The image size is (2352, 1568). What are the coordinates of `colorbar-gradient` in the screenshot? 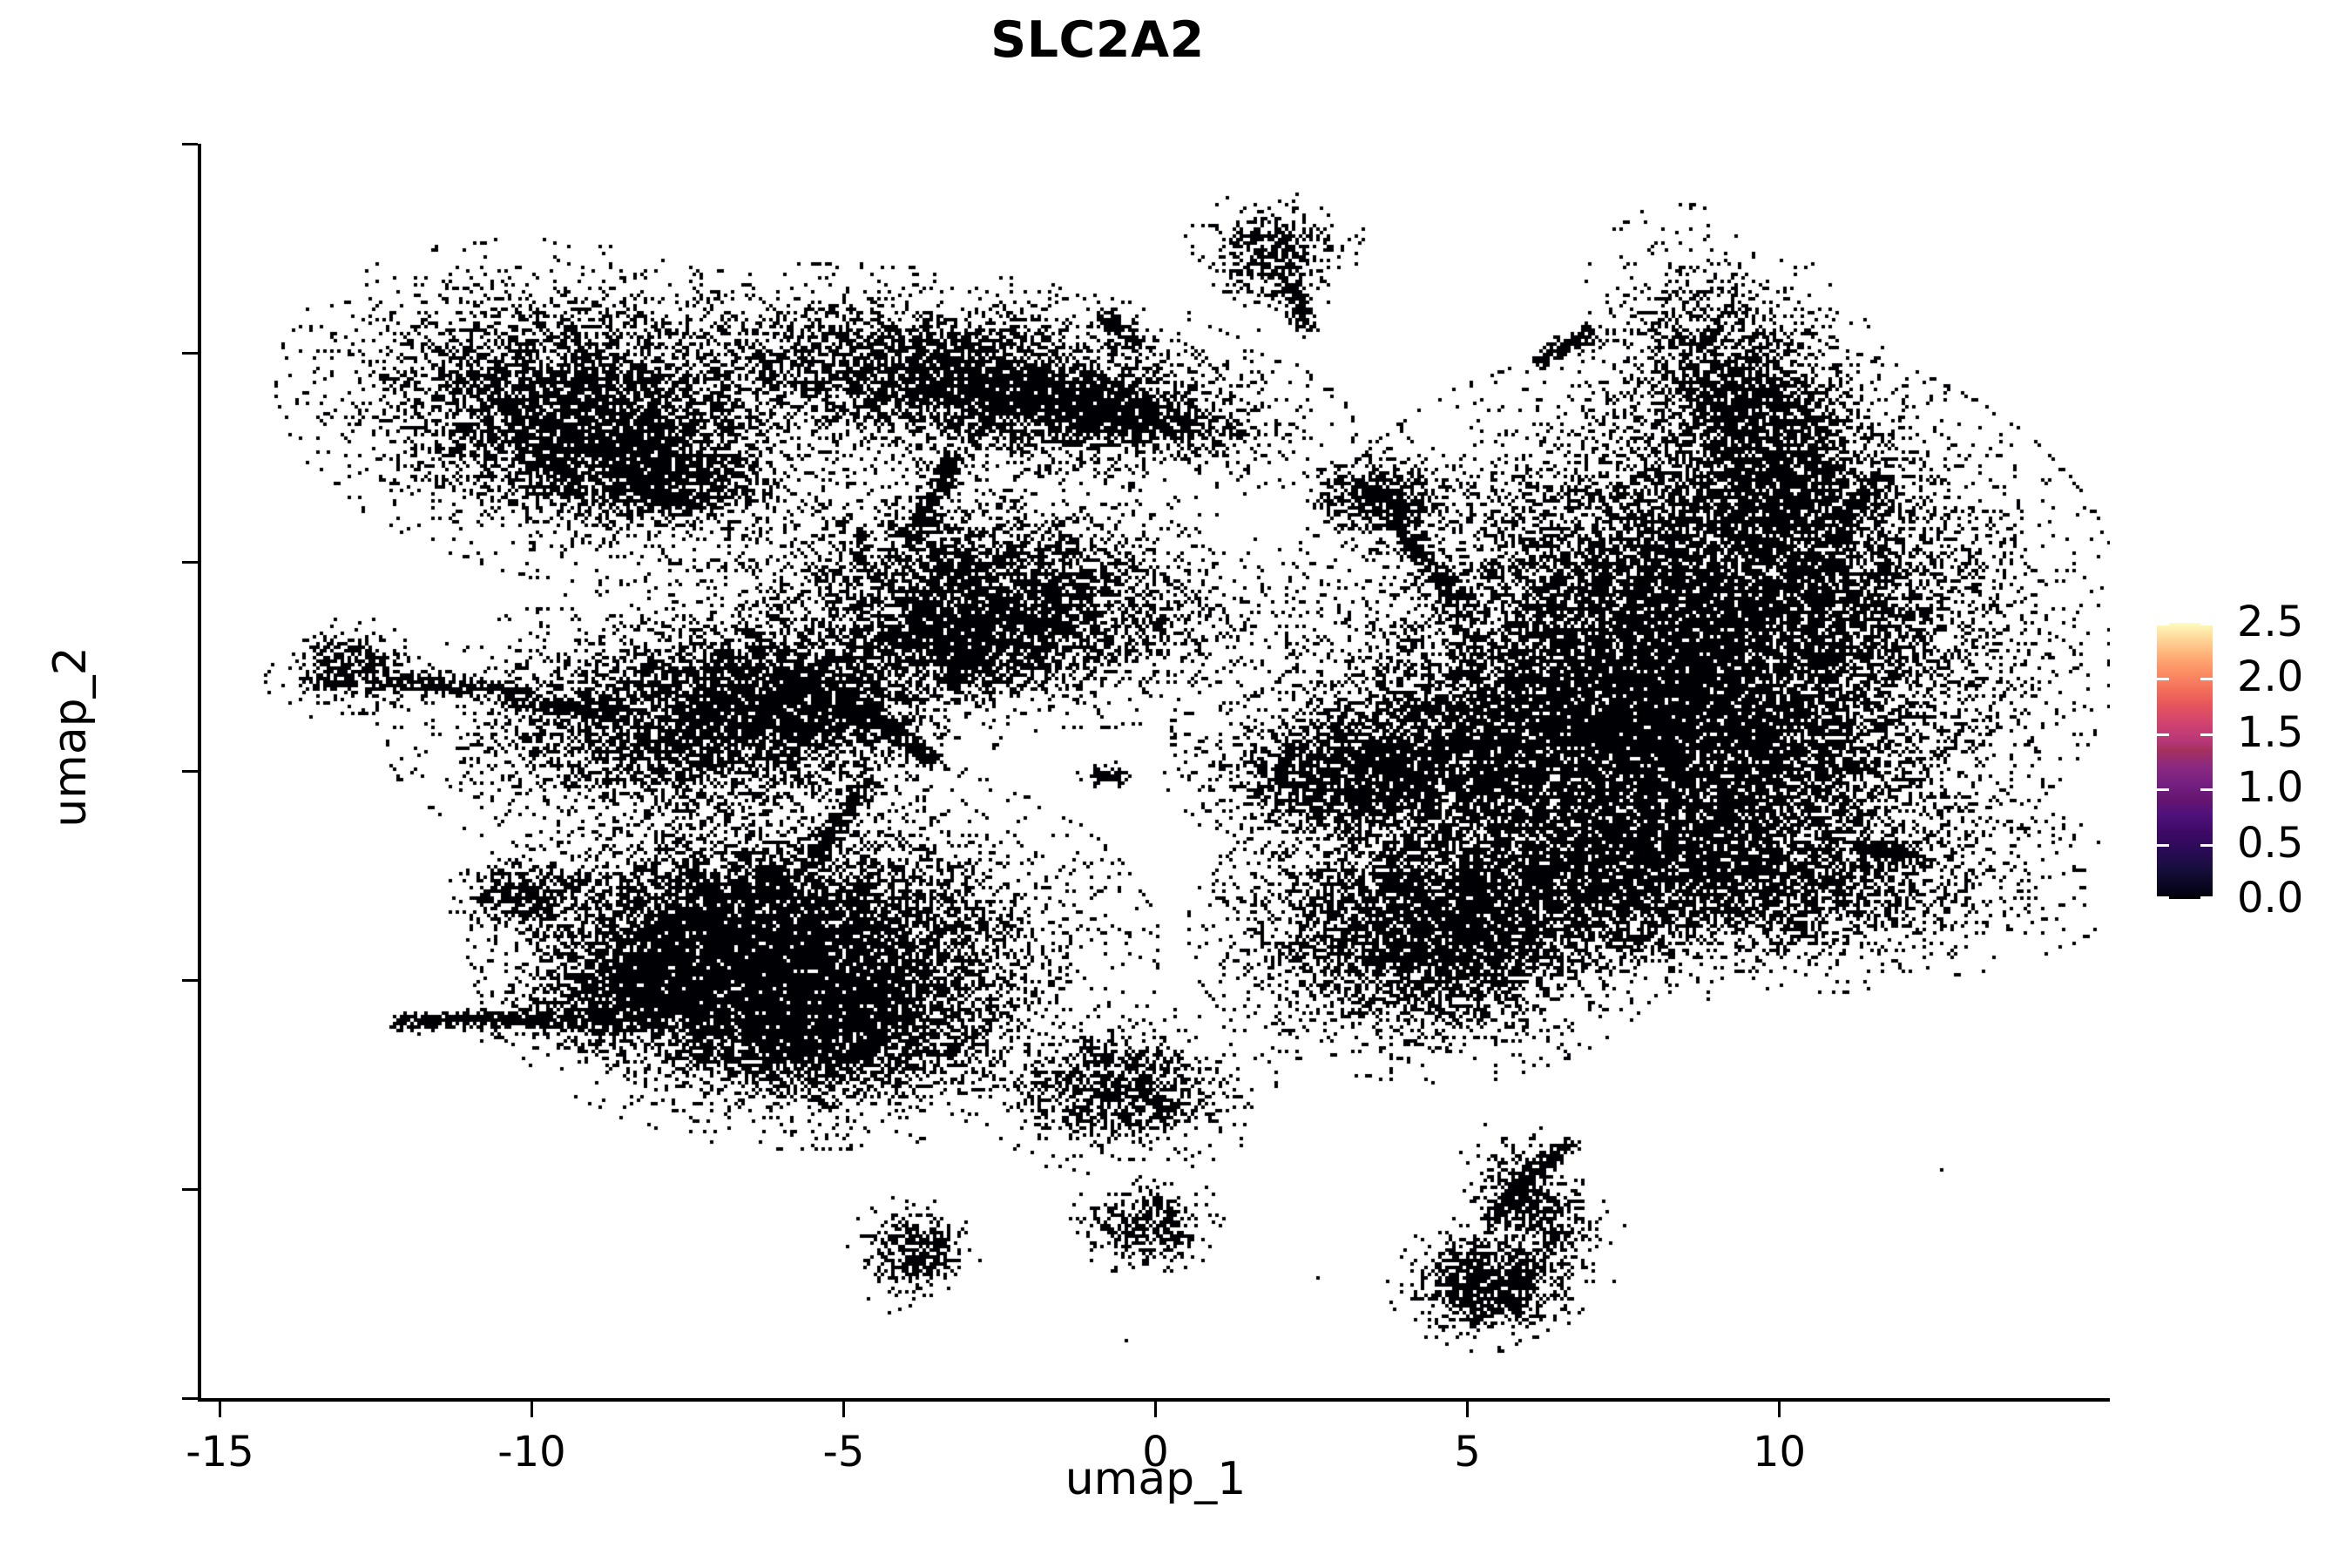 It's located at (2185, 761).